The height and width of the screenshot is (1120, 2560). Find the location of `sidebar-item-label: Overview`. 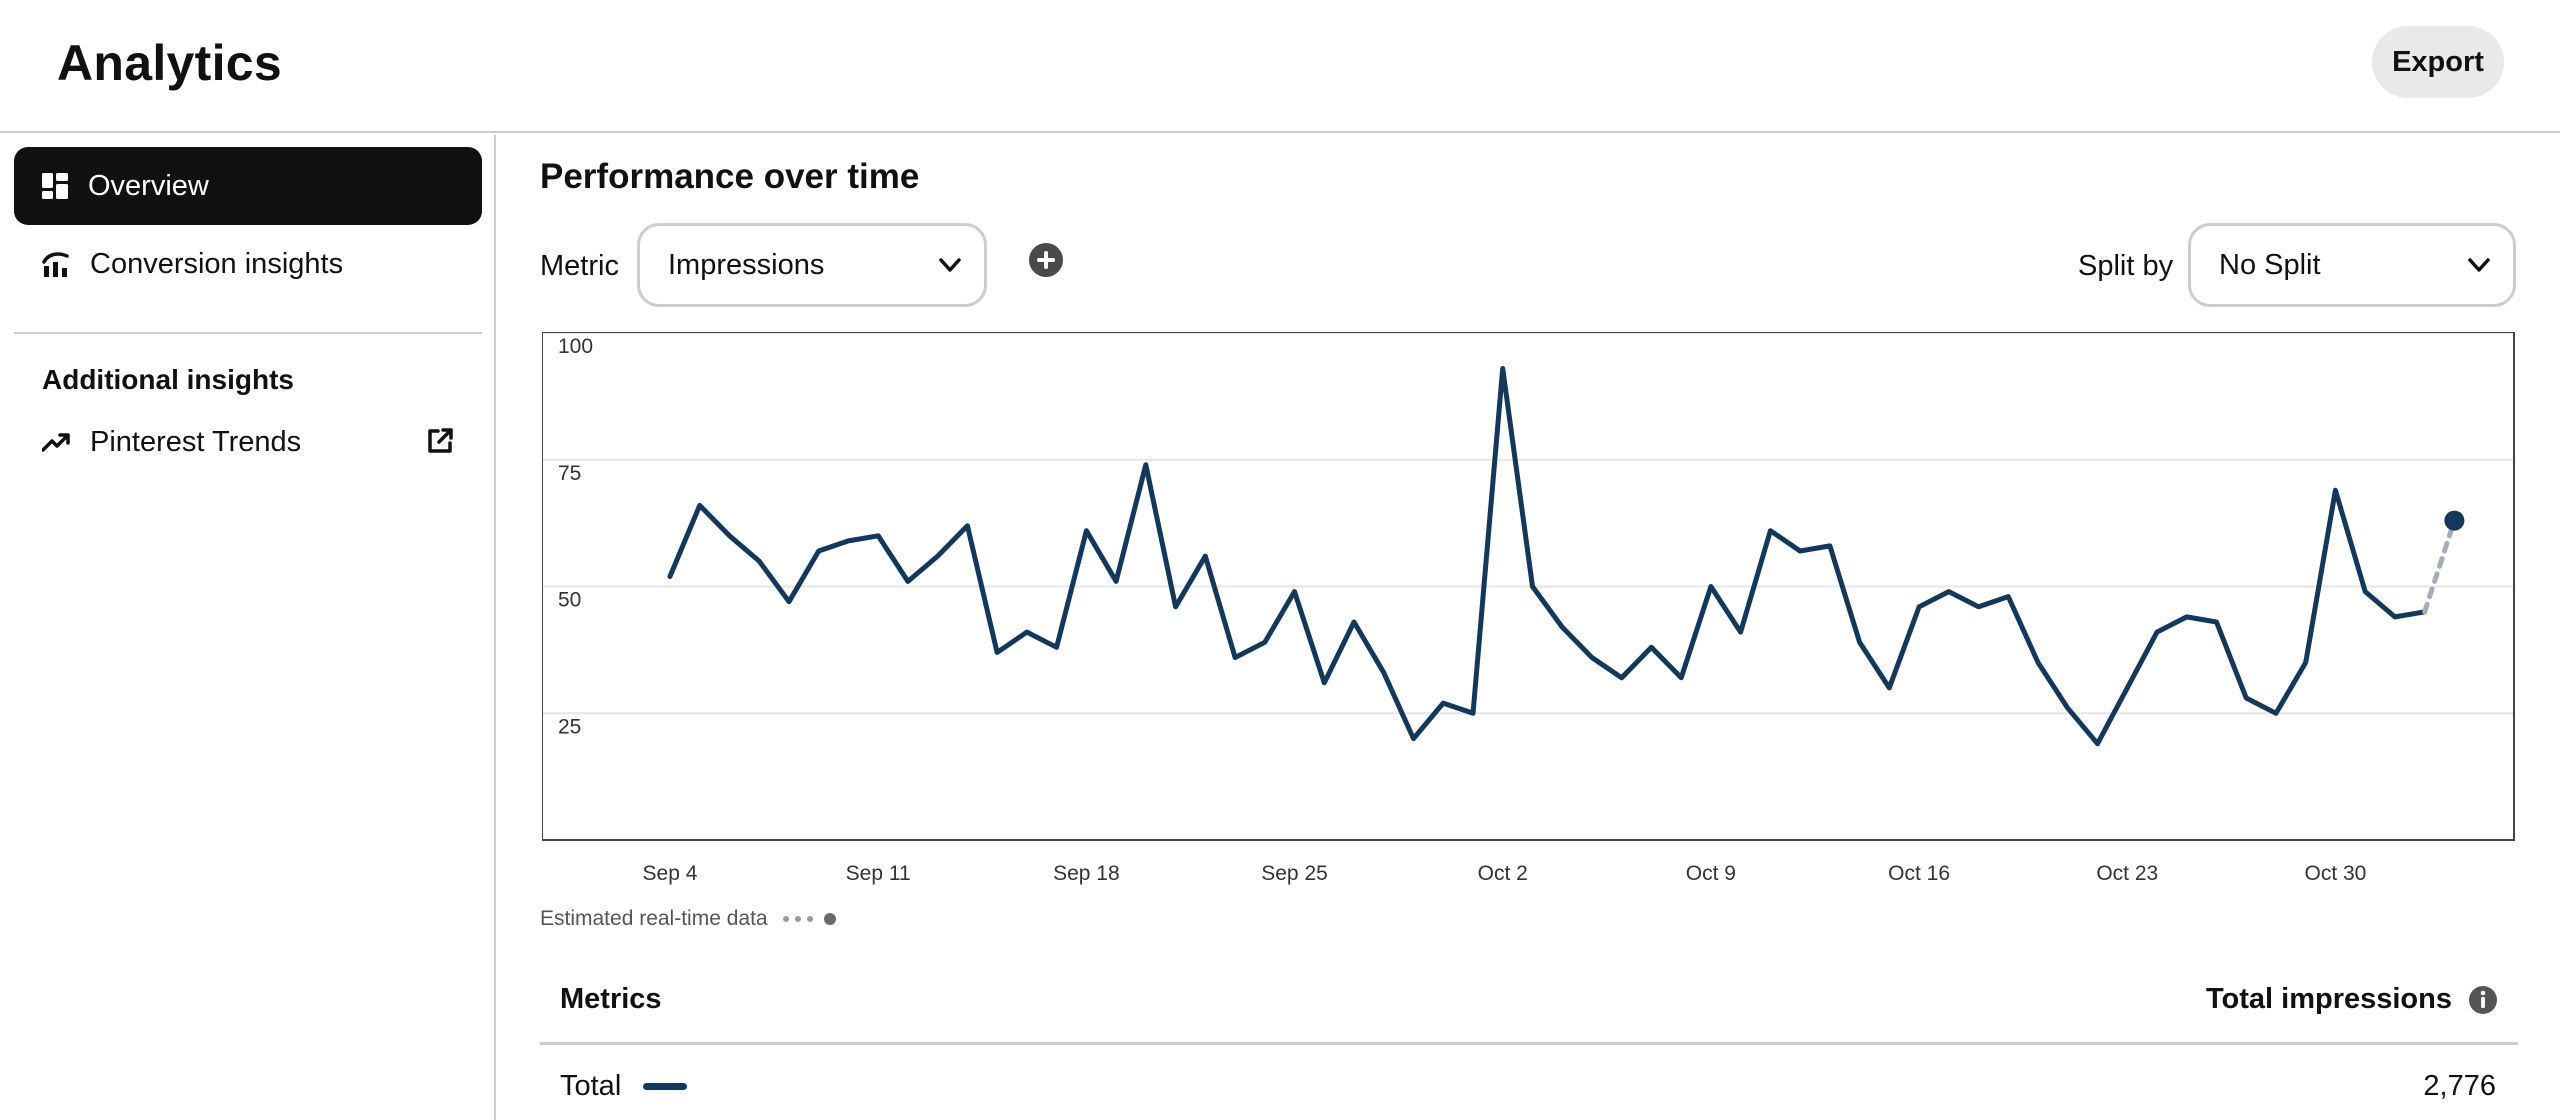

sidebar-item-label: Overview is located at coordinates (148, 186).